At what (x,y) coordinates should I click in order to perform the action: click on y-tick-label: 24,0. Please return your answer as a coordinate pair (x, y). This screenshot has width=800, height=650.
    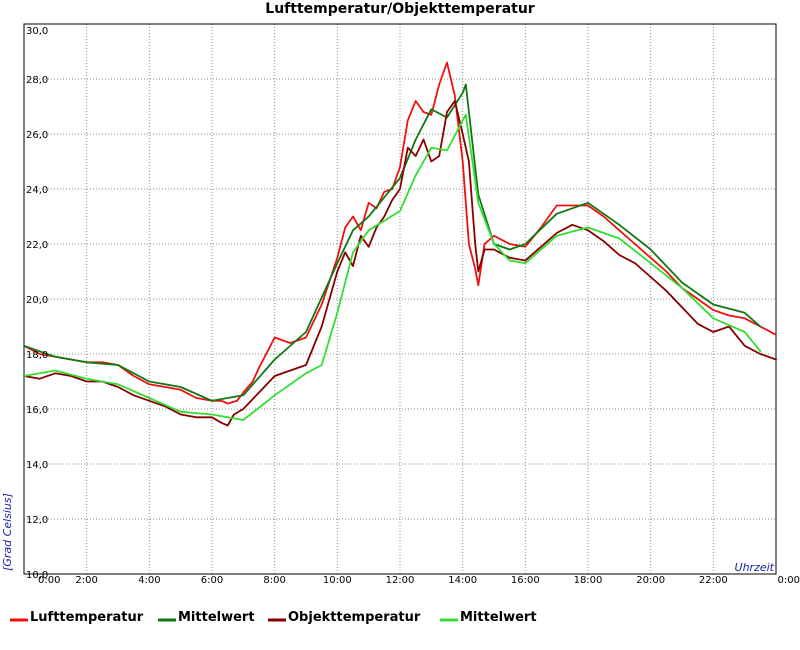
    Looking at the image, I should click on (37, 190).